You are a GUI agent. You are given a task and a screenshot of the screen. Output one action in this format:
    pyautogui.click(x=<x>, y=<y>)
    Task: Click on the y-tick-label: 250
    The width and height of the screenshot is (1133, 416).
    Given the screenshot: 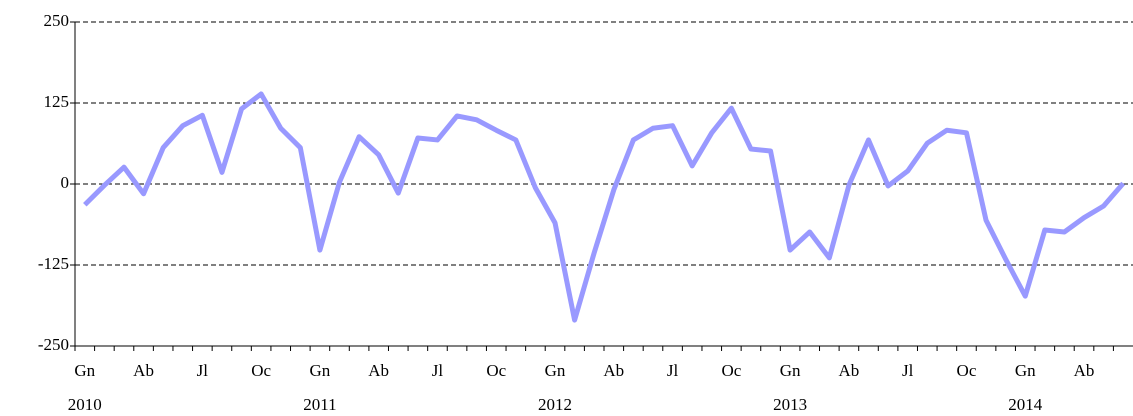 What is the action you would take?
    pyautogui.click(x=57, y=20)
    